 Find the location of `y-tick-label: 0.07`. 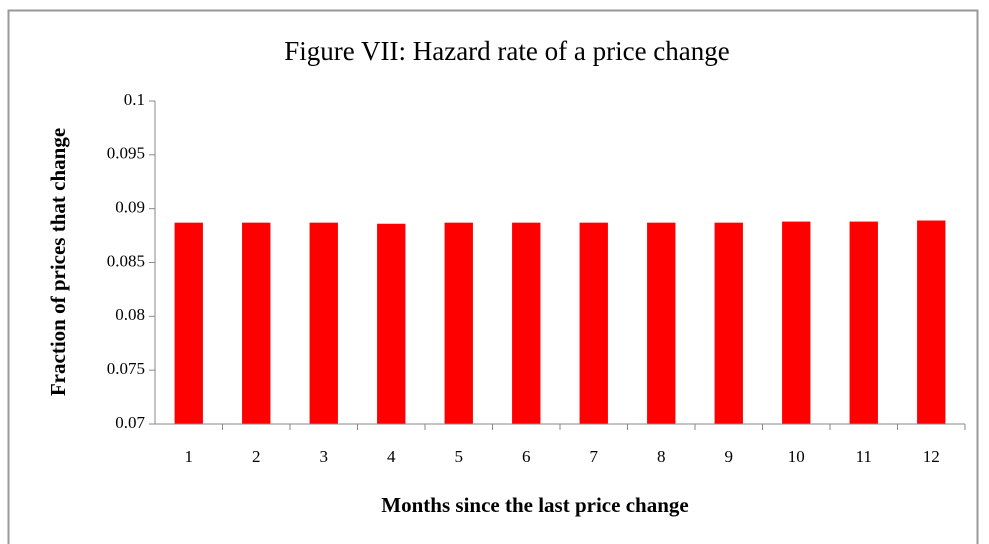

y-tick-label: 0.07 is located at coordinates (130, 422).